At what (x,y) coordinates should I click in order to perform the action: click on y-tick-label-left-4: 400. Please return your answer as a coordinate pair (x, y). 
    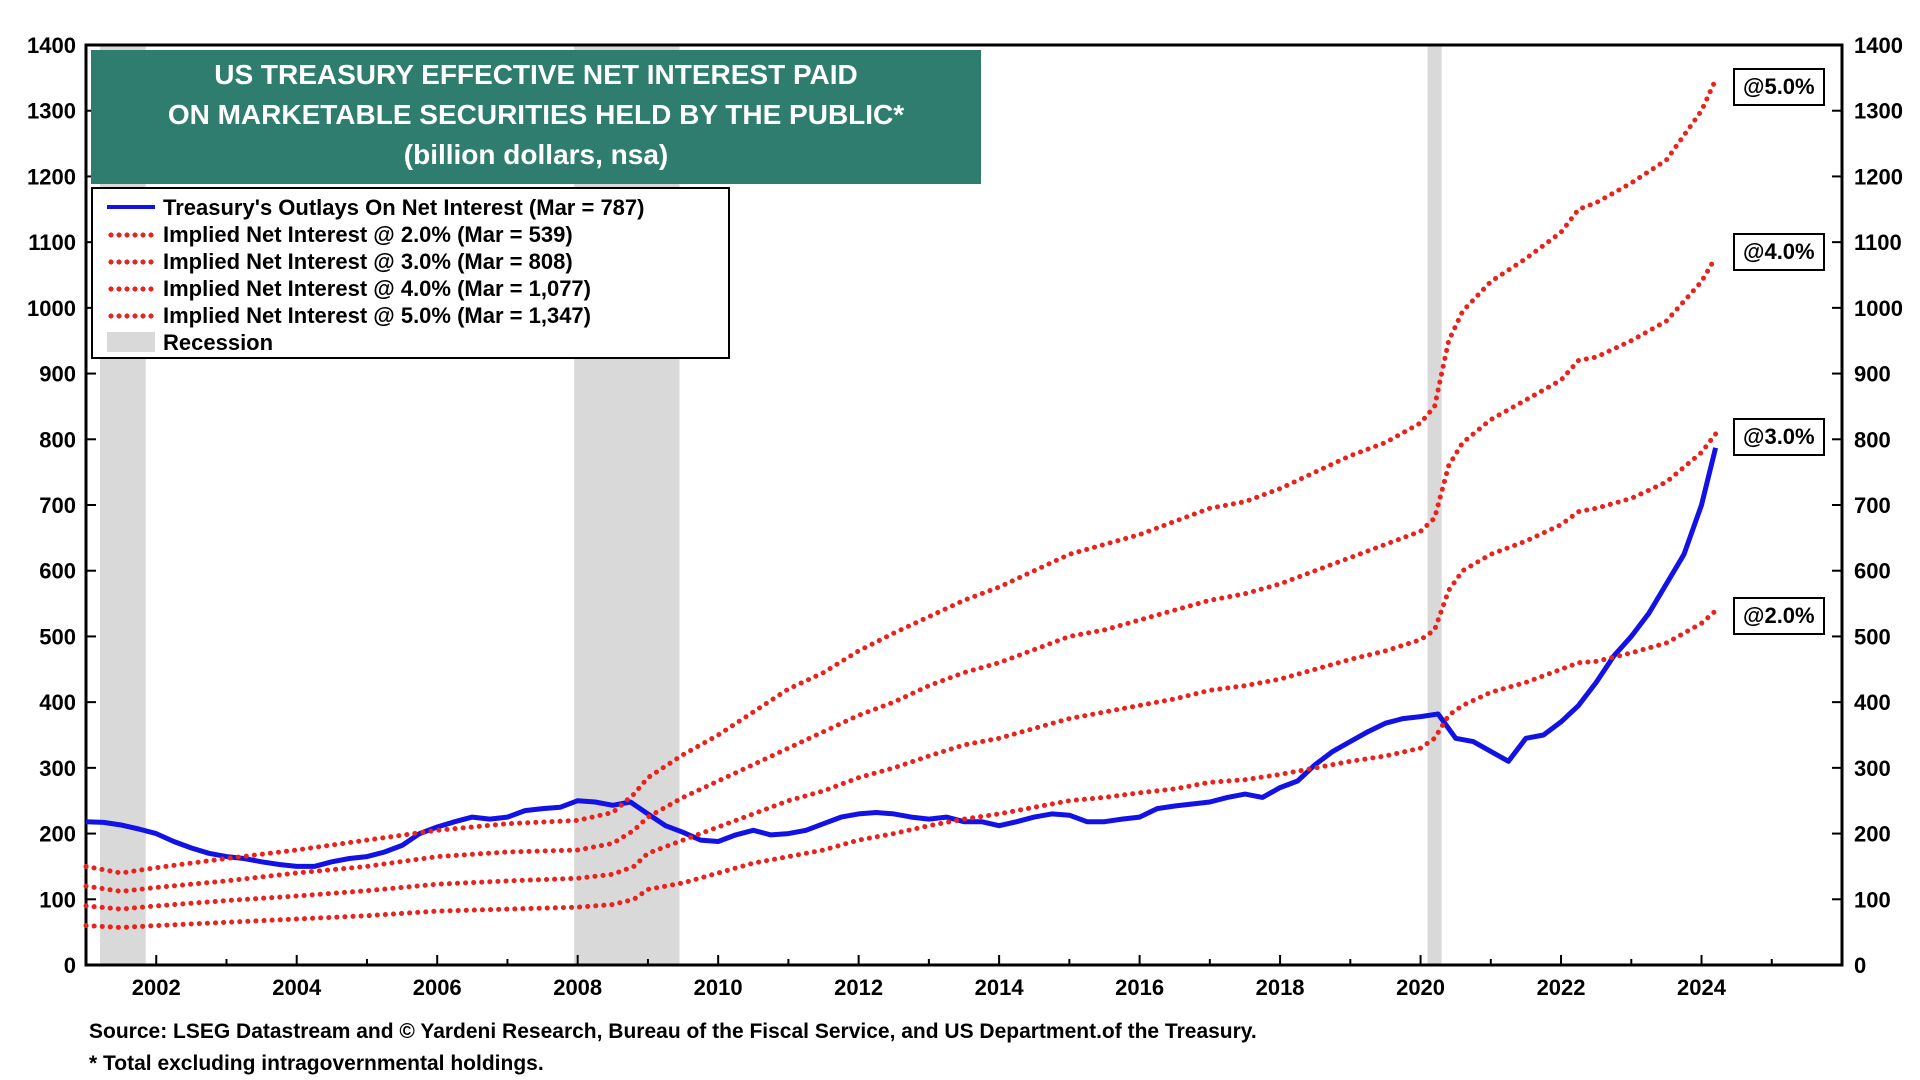
    Looking at the image, I should click on (57, 702).